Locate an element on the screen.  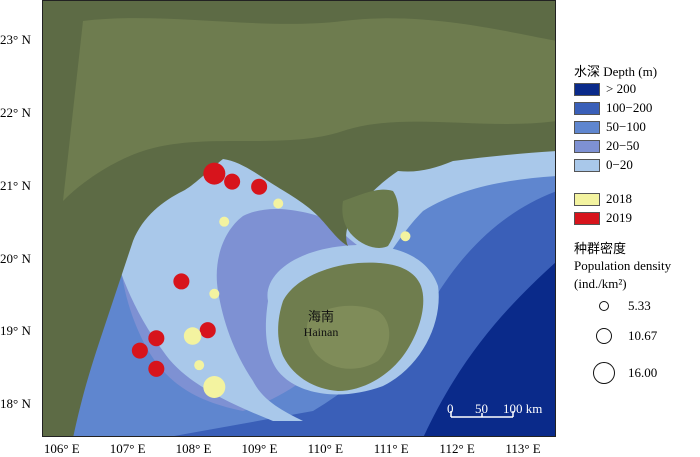
longitude-label: 107° E is located at coordinates (127, 448).